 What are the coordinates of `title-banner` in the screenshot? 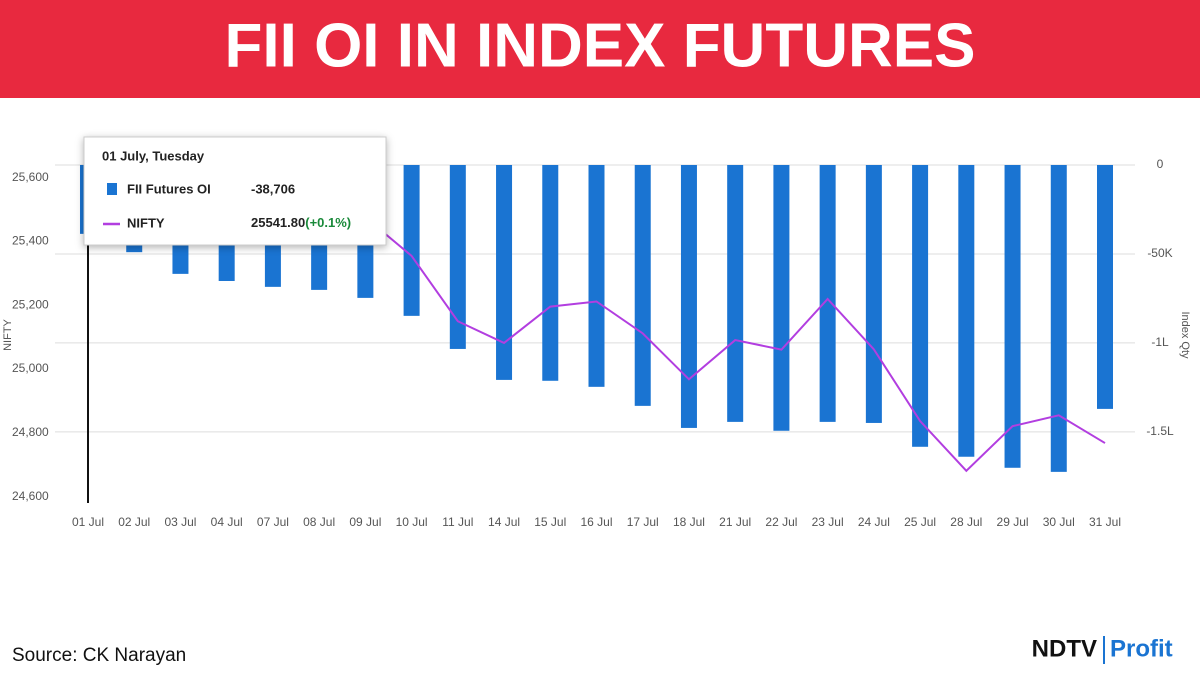 It's located at (600, 49).